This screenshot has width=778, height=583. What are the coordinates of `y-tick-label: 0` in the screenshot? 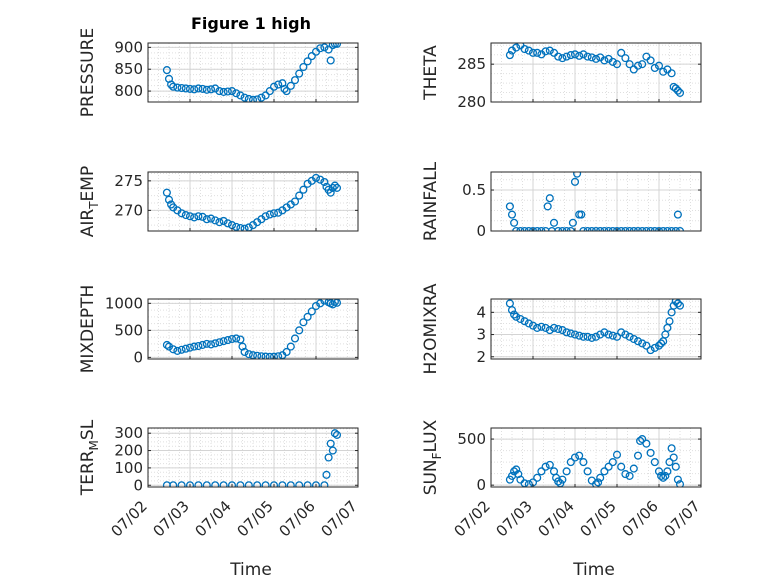 It's located at (481, 231).